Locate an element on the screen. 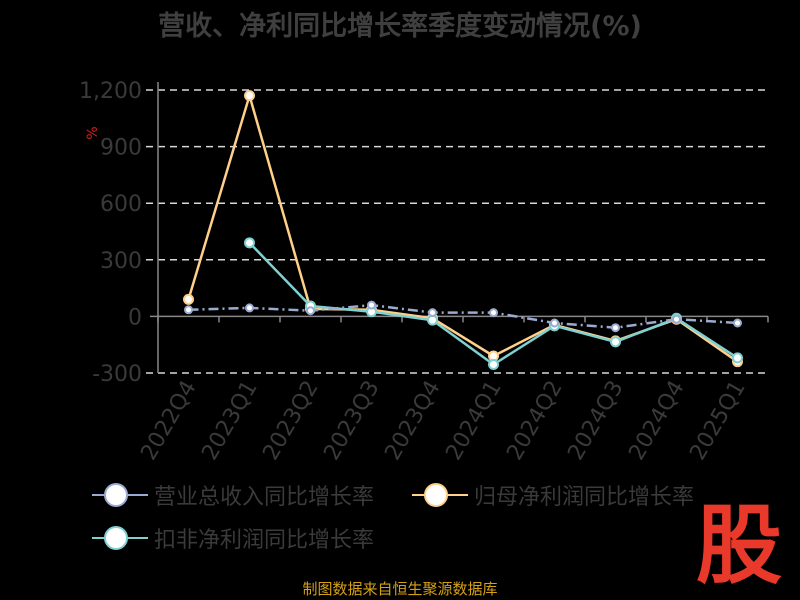 Image resolution: width=800 pixels, height=600 pixels. x-tick-label: 2023Q2 is located at coordinates (290, 421).